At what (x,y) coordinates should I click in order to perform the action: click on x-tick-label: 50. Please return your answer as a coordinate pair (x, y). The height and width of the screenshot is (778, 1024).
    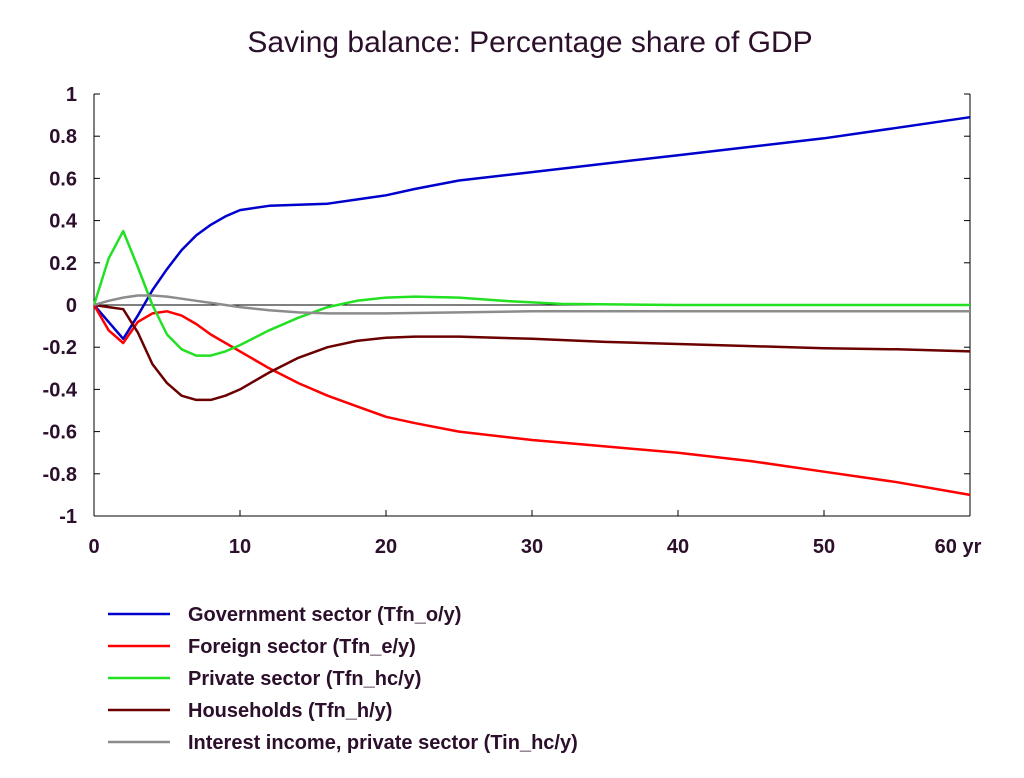
    Looking at the image, I should click on (824, 547).